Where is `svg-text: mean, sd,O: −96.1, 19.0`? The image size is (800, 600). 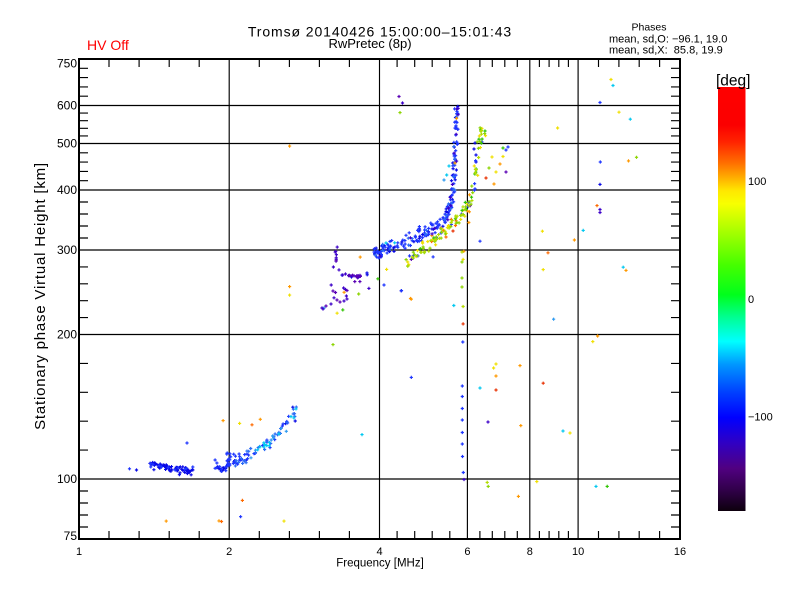 svg-text: mean, sd,O: −96.1, 19.0 is located at coordinates (668, 40).